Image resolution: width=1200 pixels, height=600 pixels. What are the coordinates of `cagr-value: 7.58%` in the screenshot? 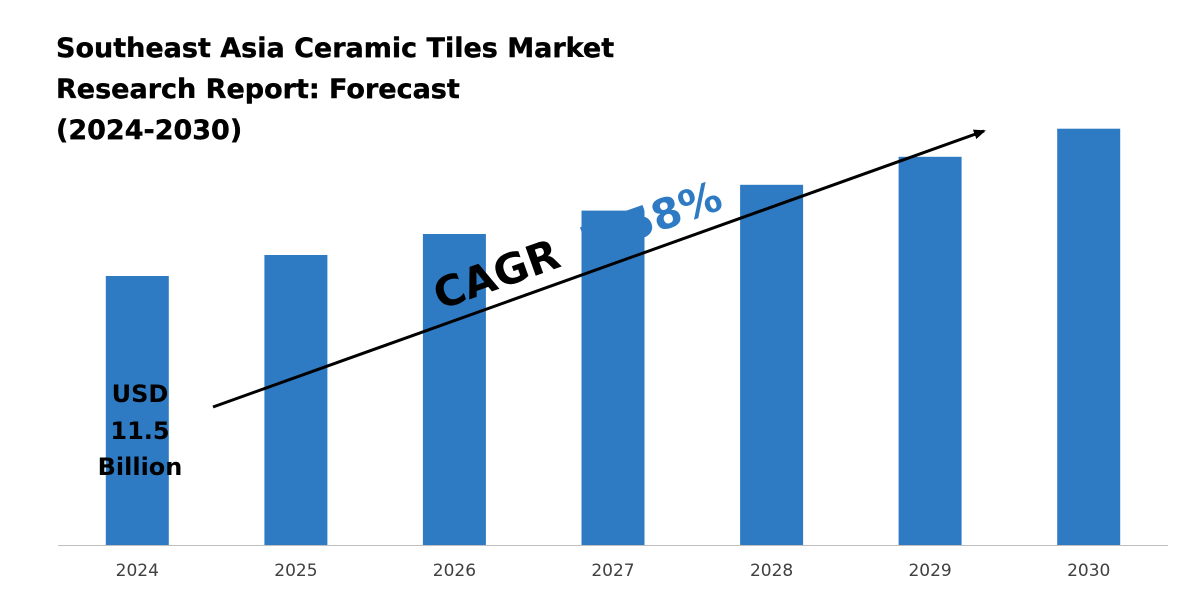 It's located at (651, 218).